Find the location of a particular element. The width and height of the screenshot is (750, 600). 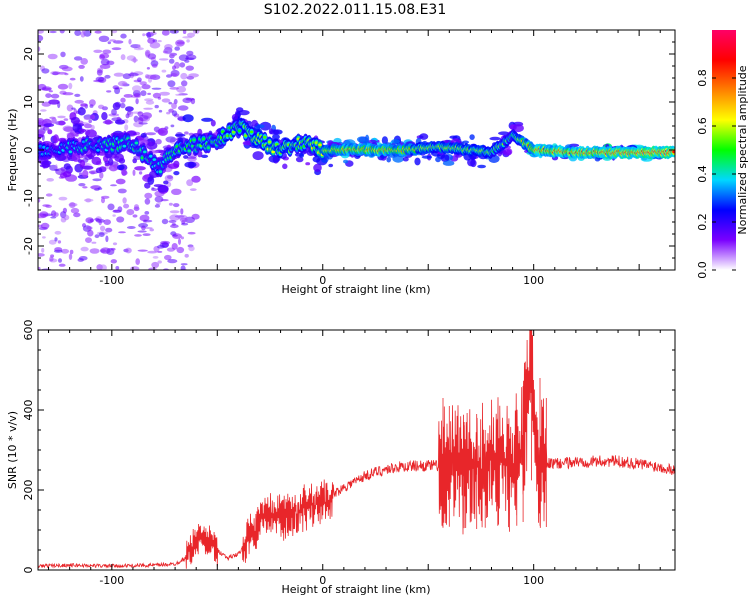

colorbar-tick-label: 0.0 is located at coordinates (702, 270).